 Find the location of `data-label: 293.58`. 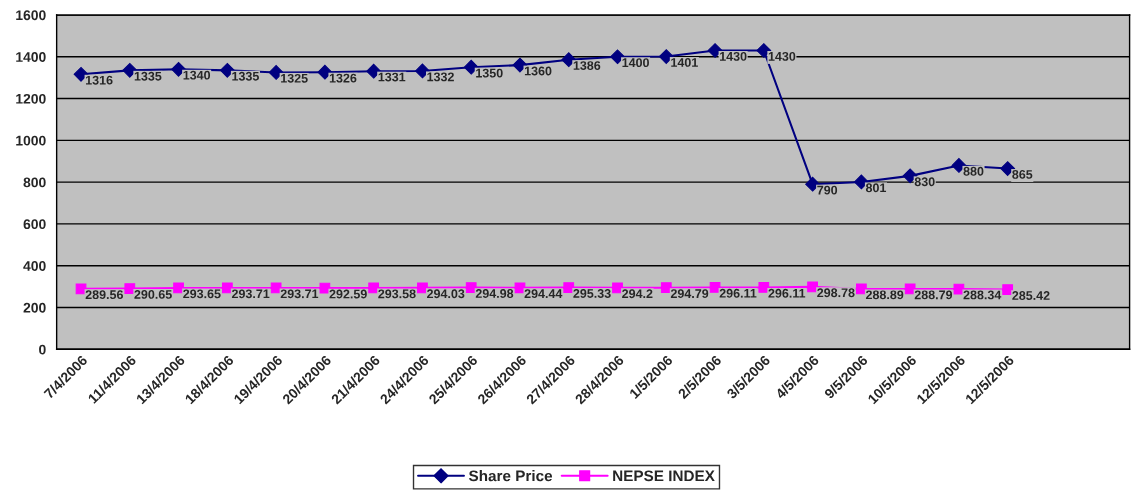

data-label: 293.58 is located at coordinates (397, 294).